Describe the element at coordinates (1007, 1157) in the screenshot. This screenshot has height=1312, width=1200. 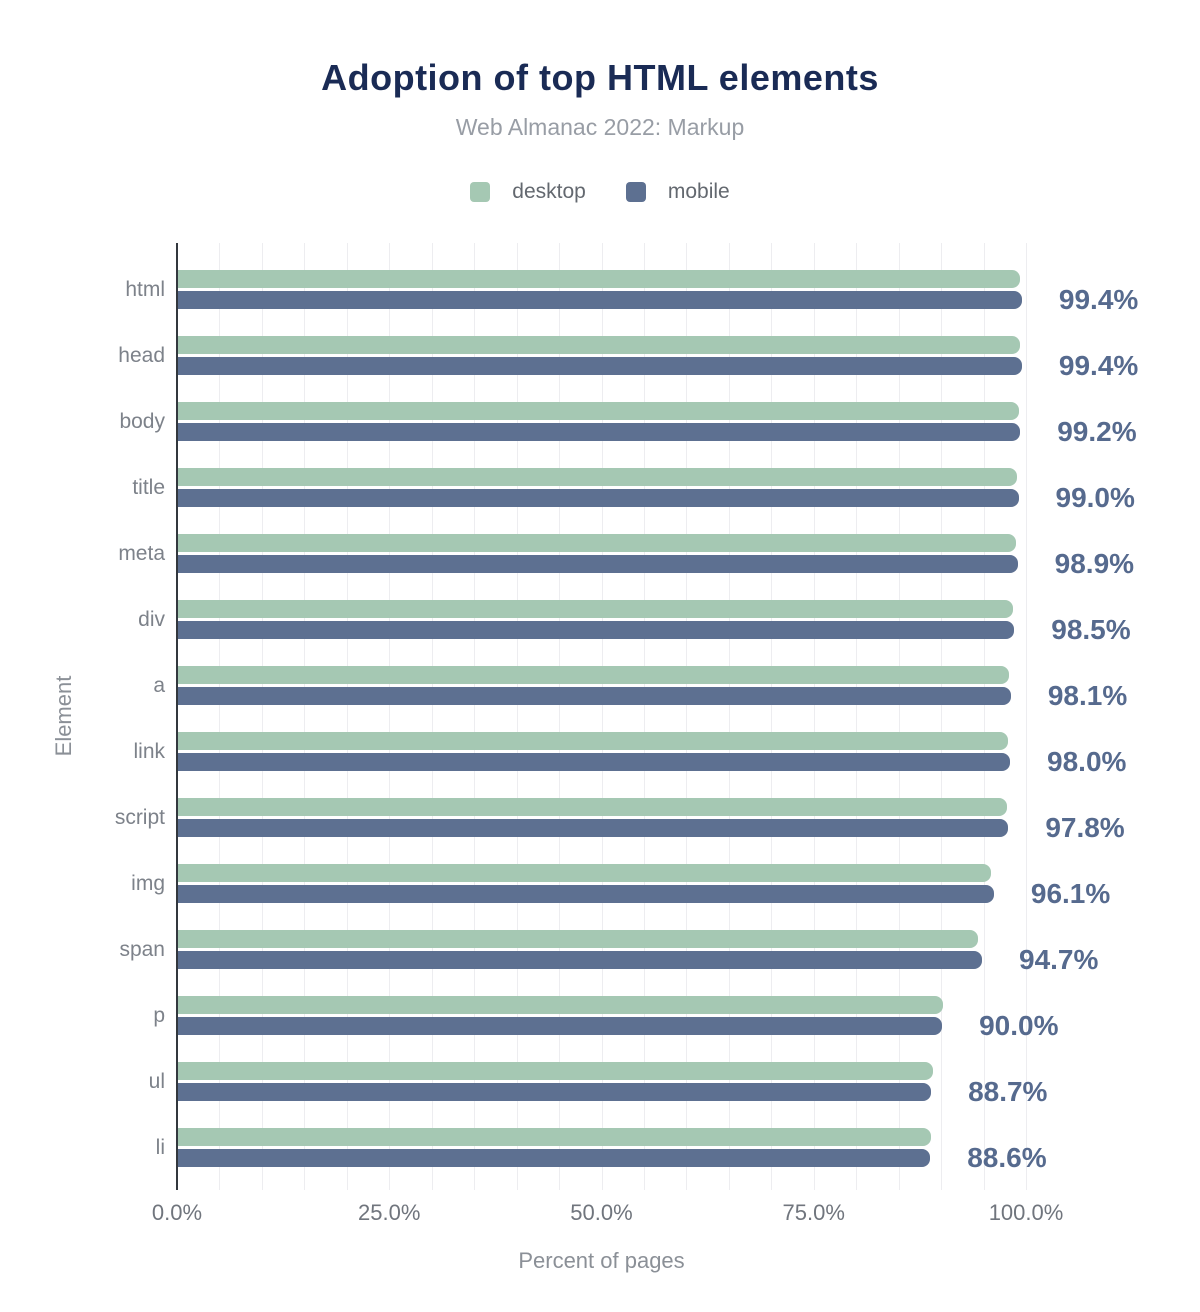
I see `value-label: 88.6%` at that location.